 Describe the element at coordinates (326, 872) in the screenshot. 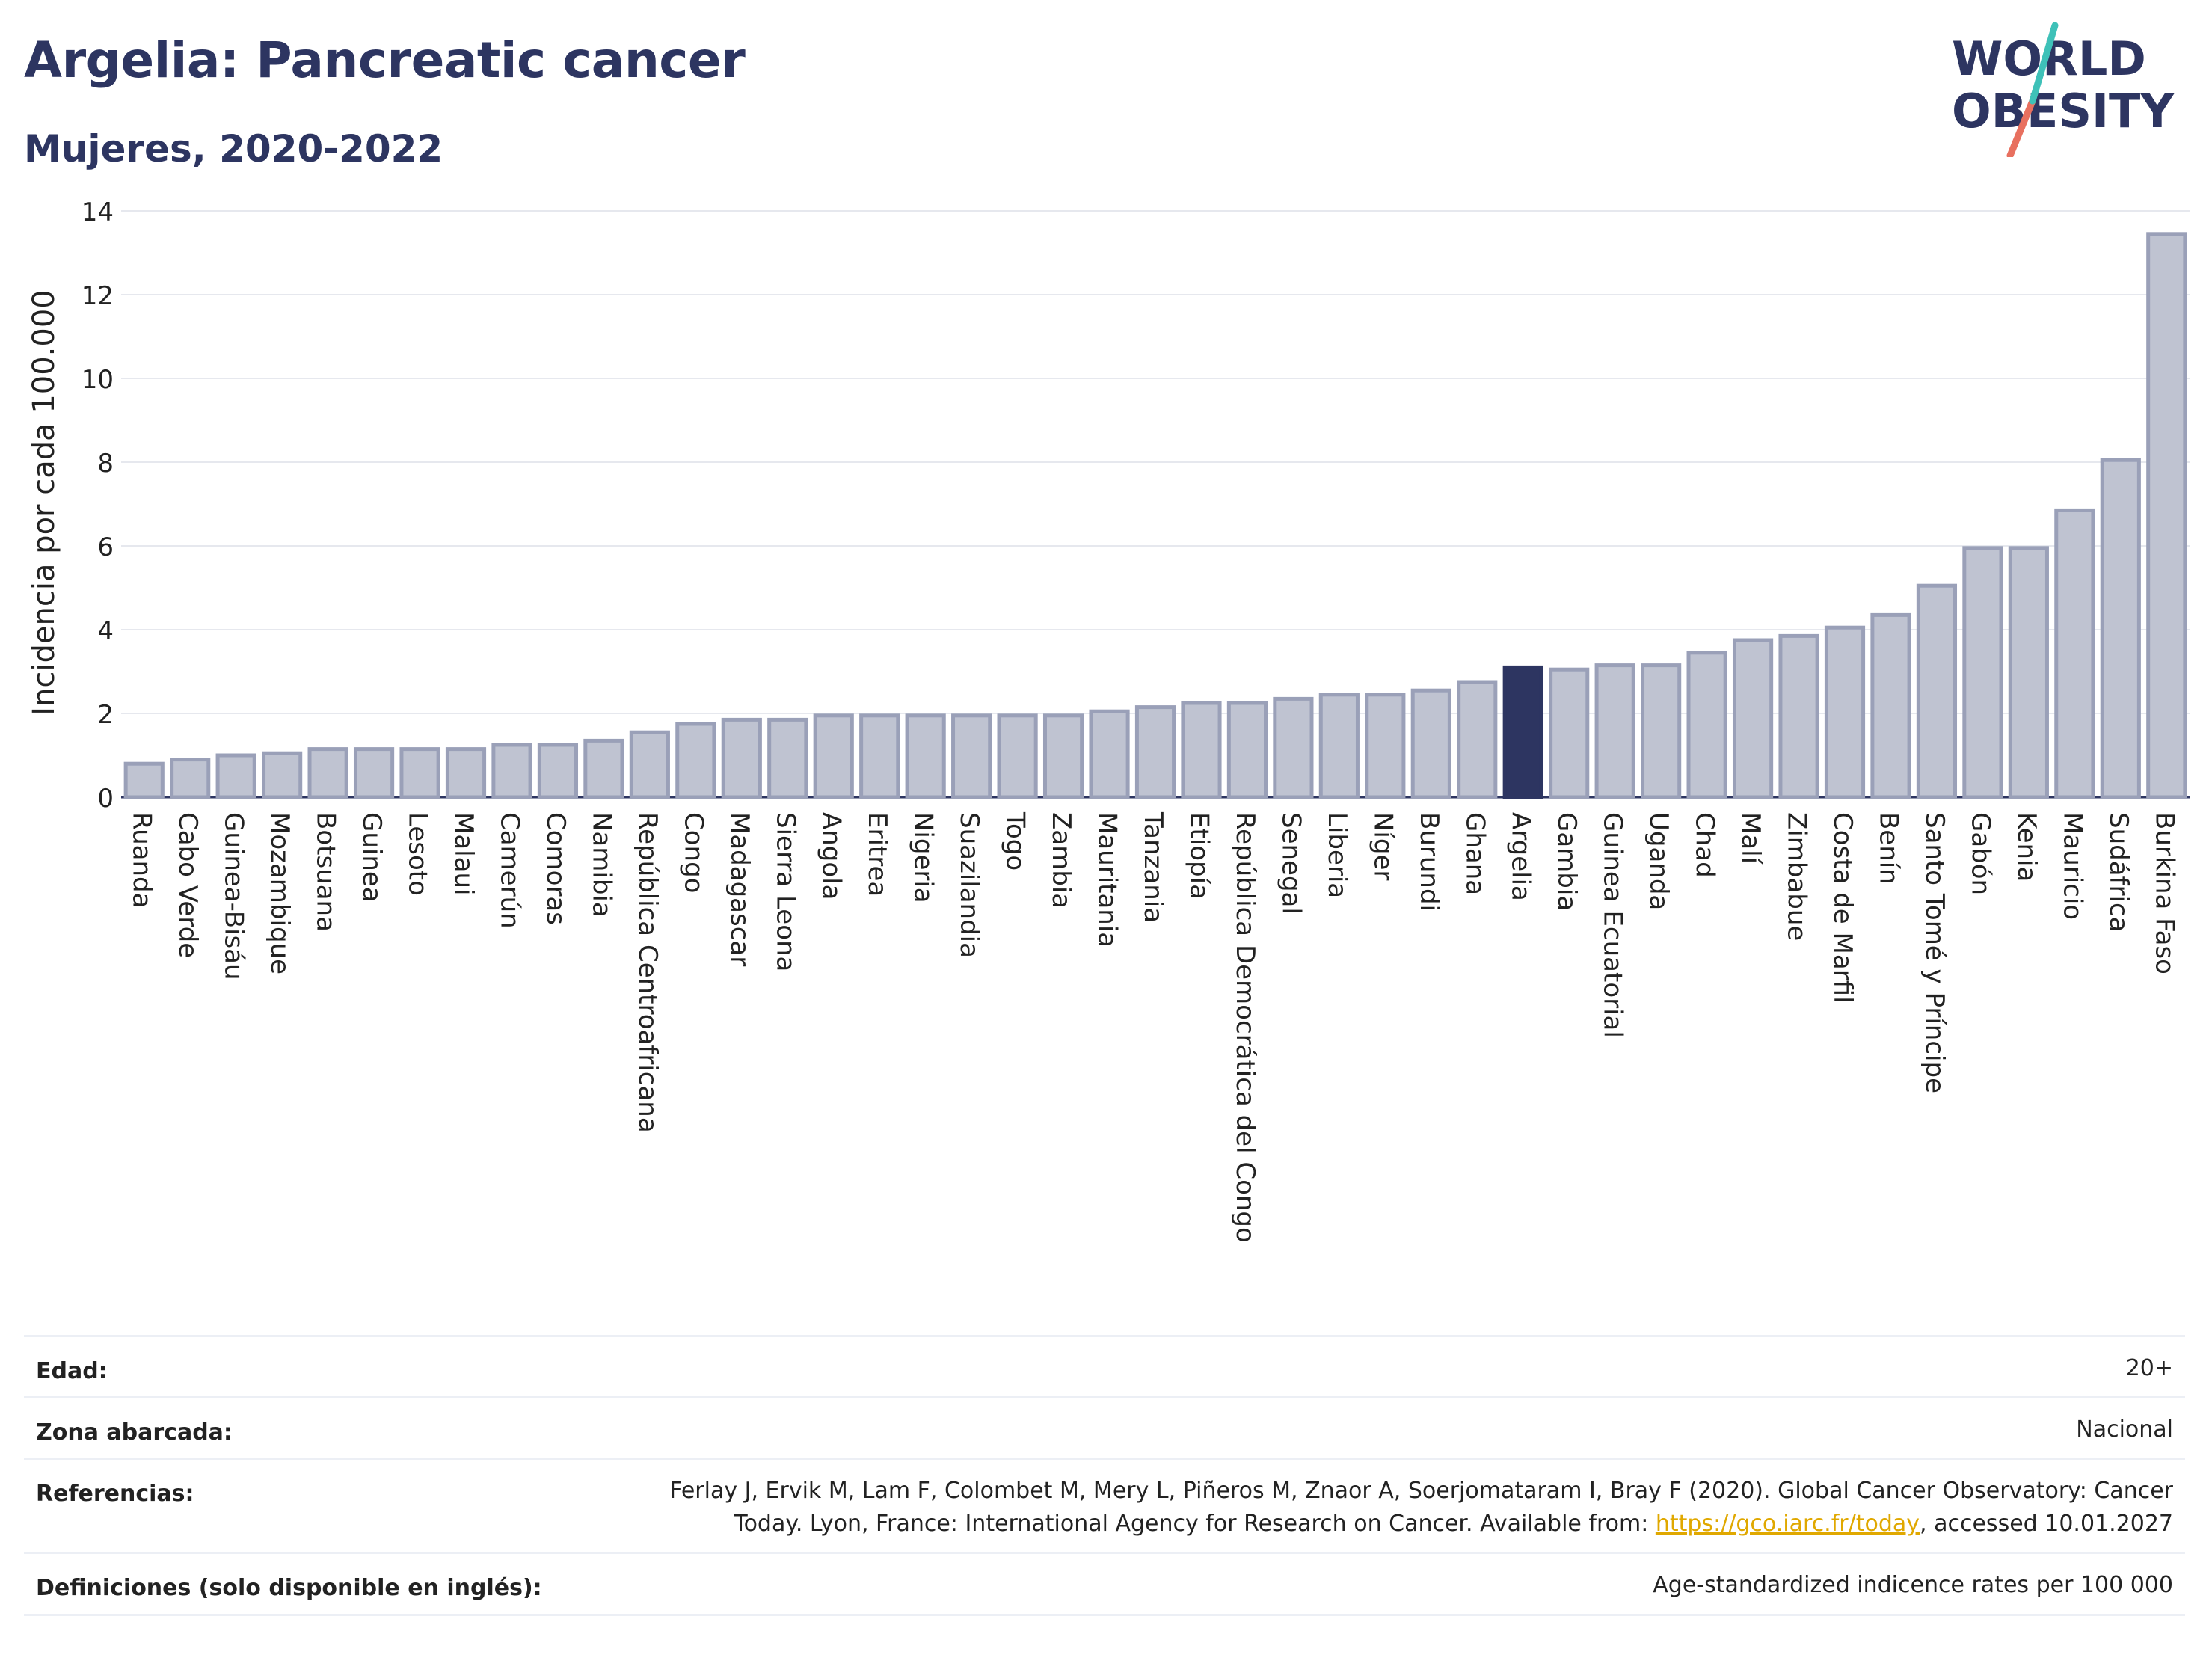

I see `x-tick-label: Botsuana` at that location.